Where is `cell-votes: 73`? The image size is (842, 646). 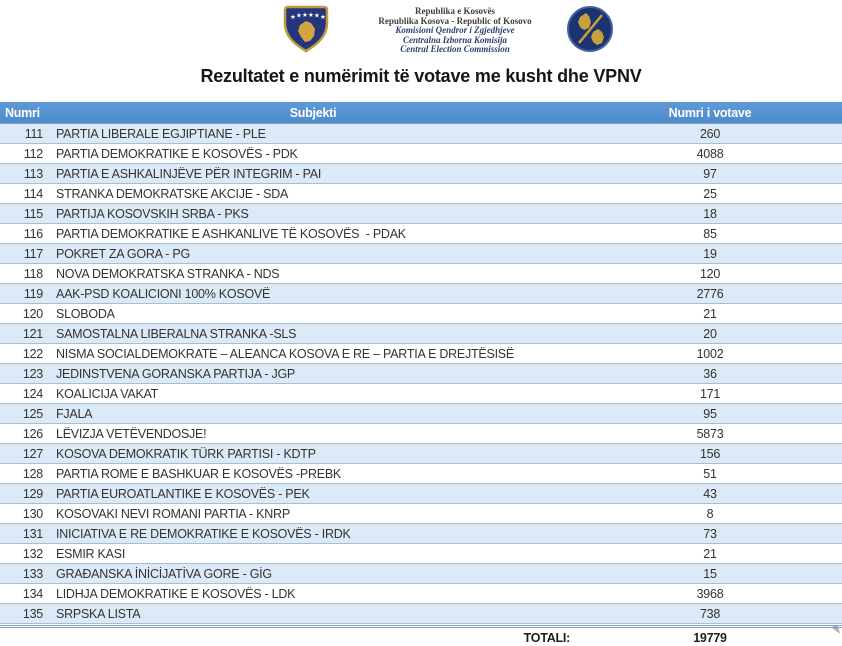 cell-votes: 73 is located at coordinates (710, 533).